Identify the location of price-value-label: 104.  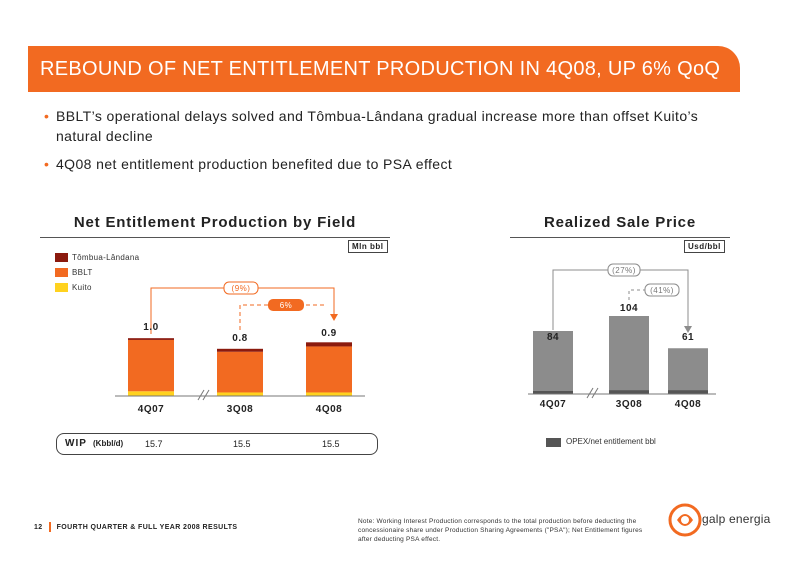
(629, 308).